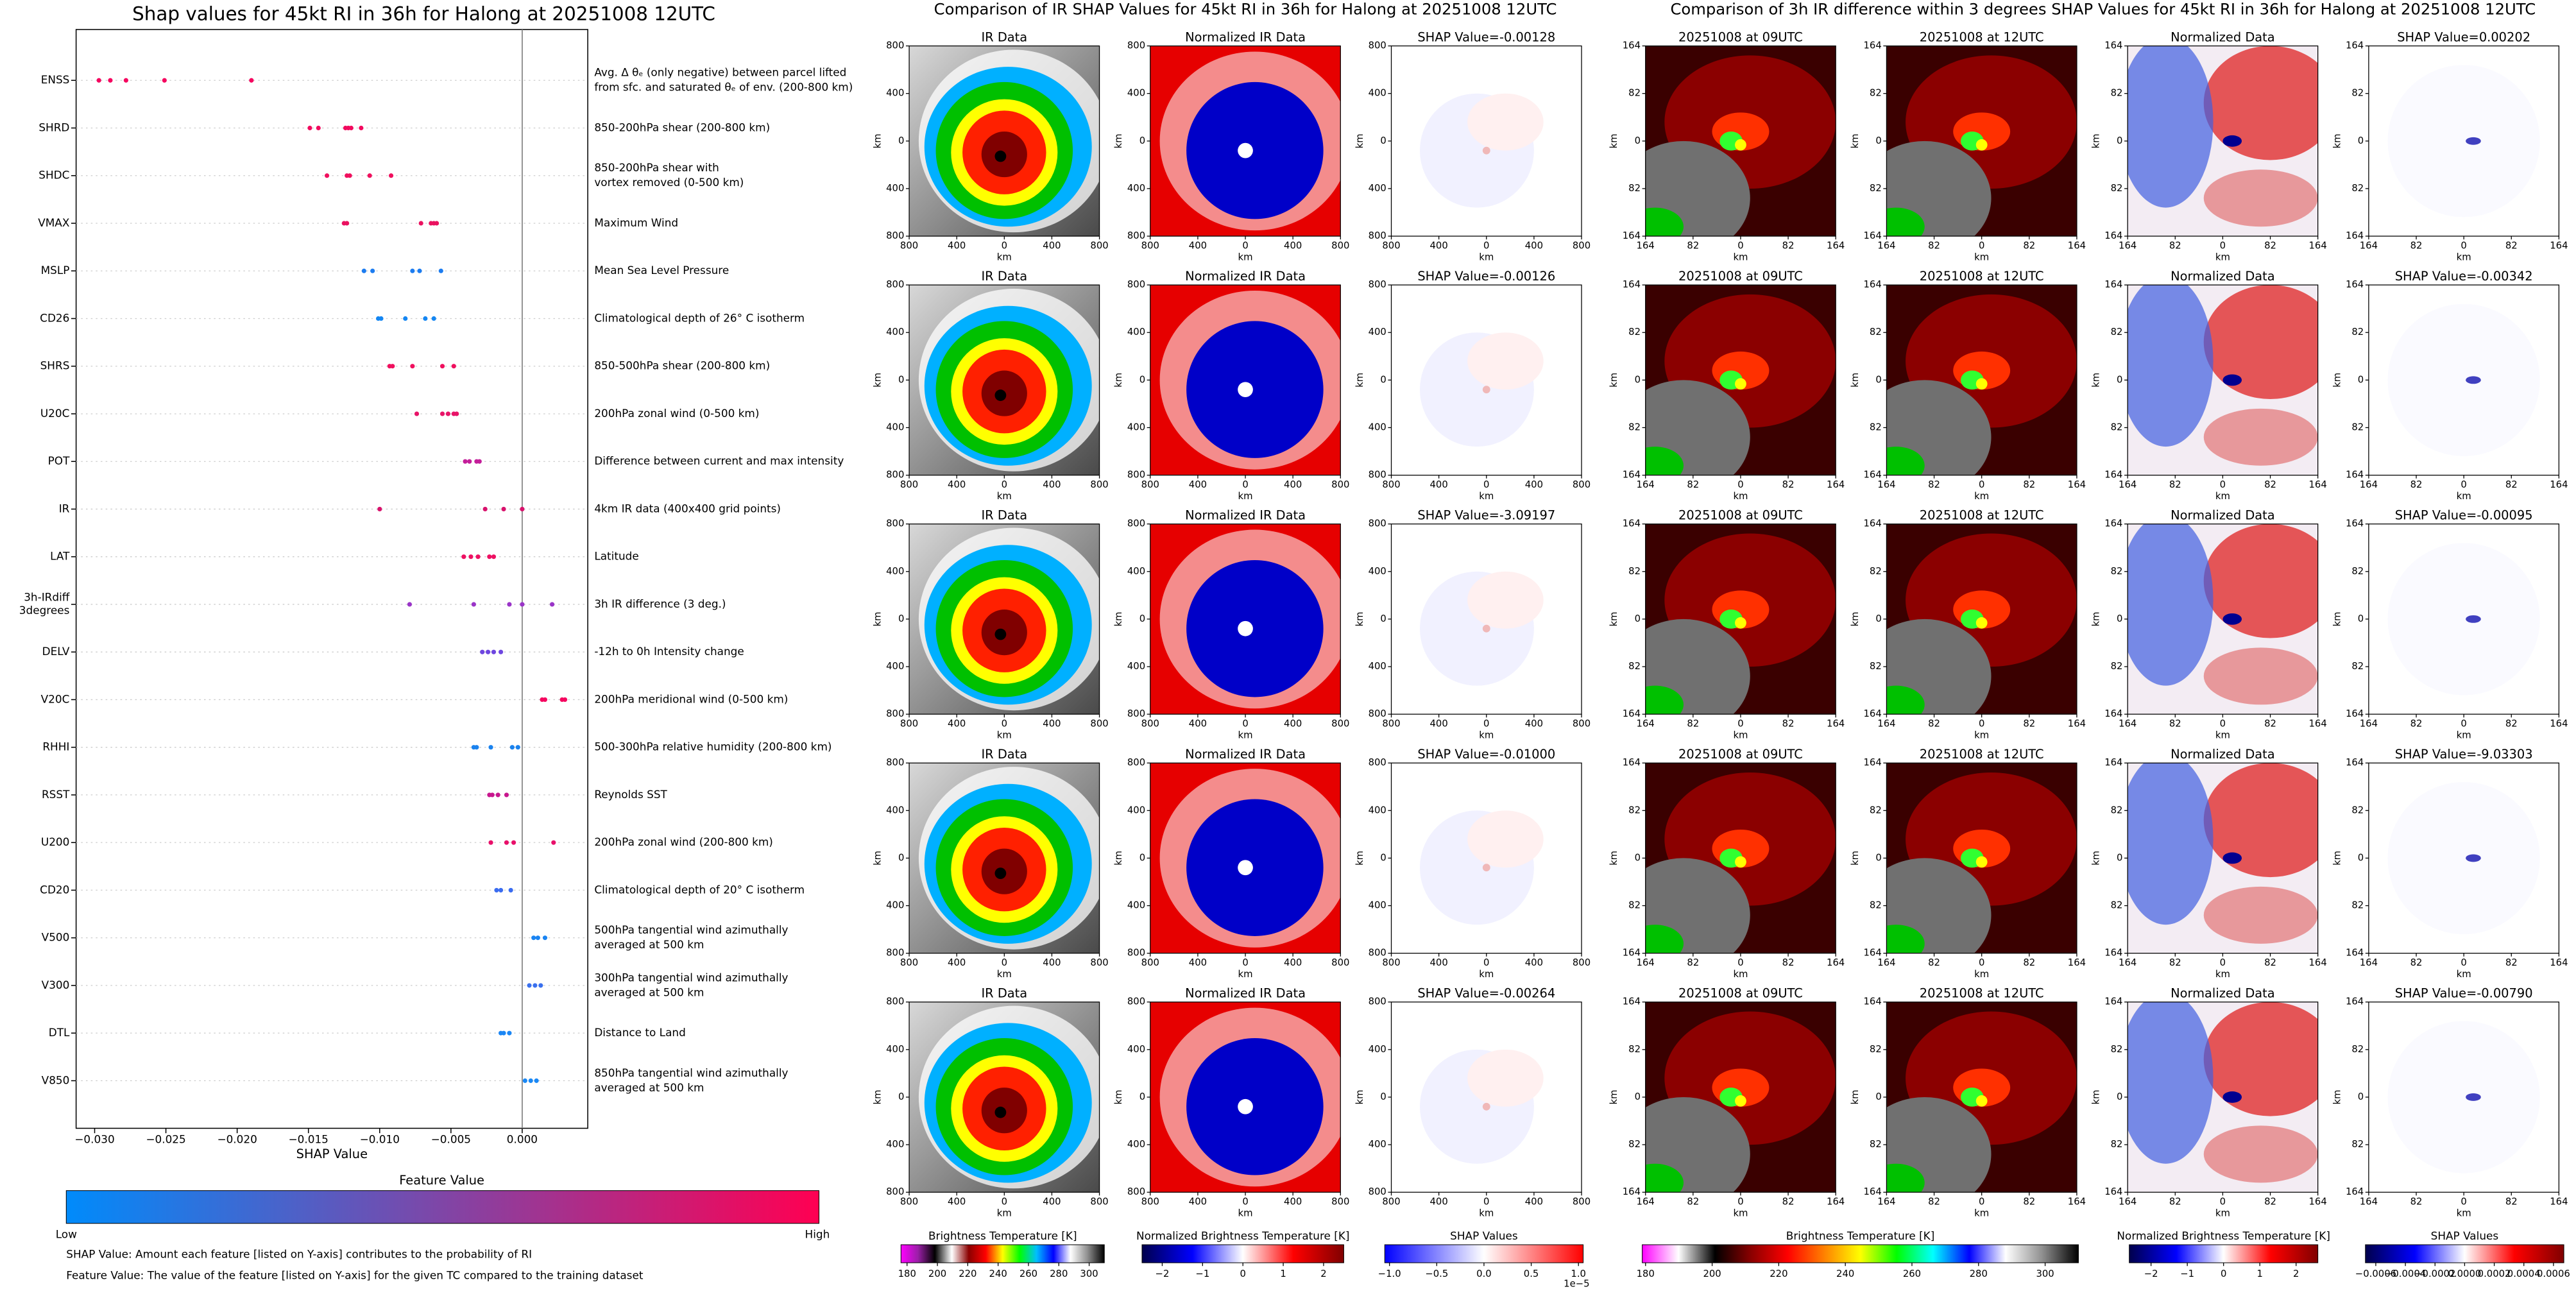 Image resolution: width=2576 pixels, height=1289 pixels. I want to click on feature-name: 3h-IRdiff, so click(47, 597).